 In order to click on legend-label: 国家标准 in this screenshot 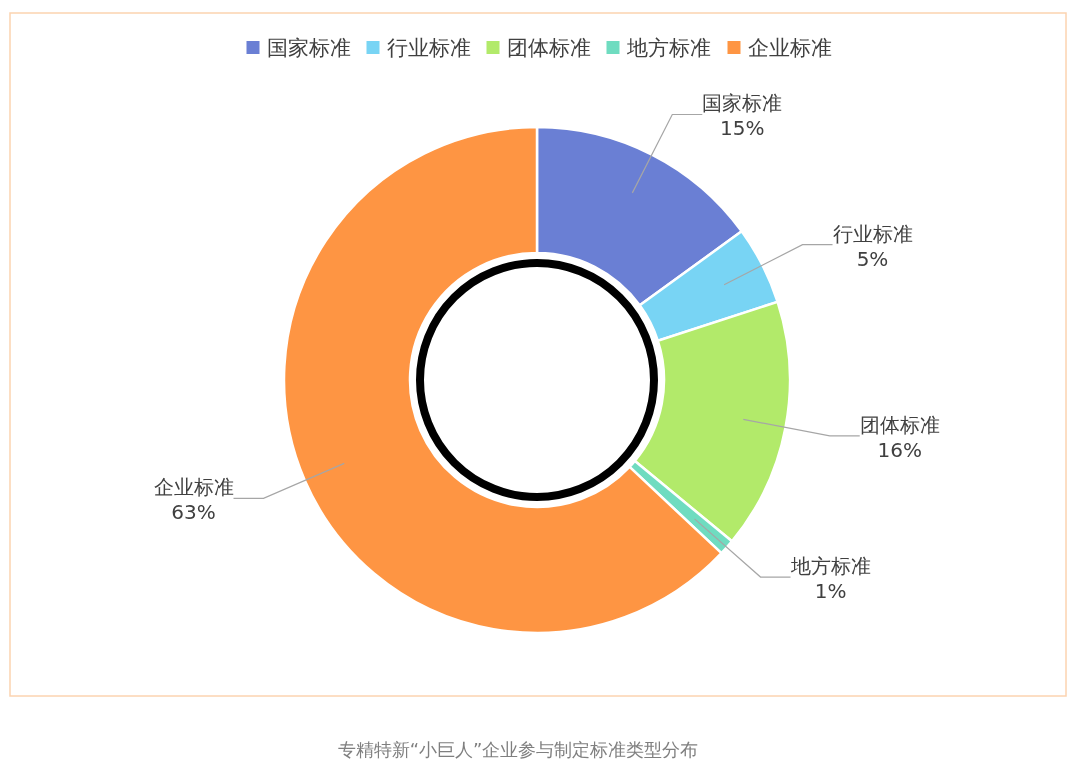, I will do `click(308, 48)`.